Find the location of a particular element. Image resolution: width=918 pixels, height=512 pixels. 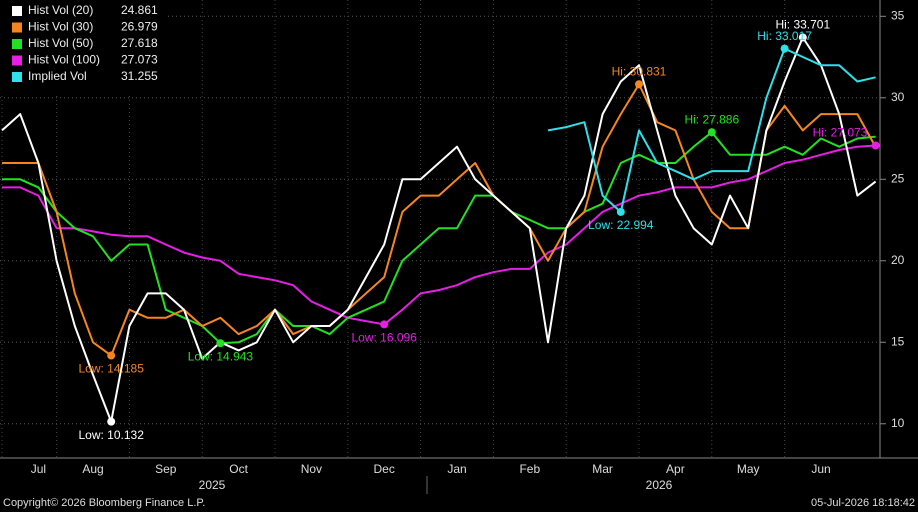

x-tick-label: Jan is located at coordinates (456, 469).